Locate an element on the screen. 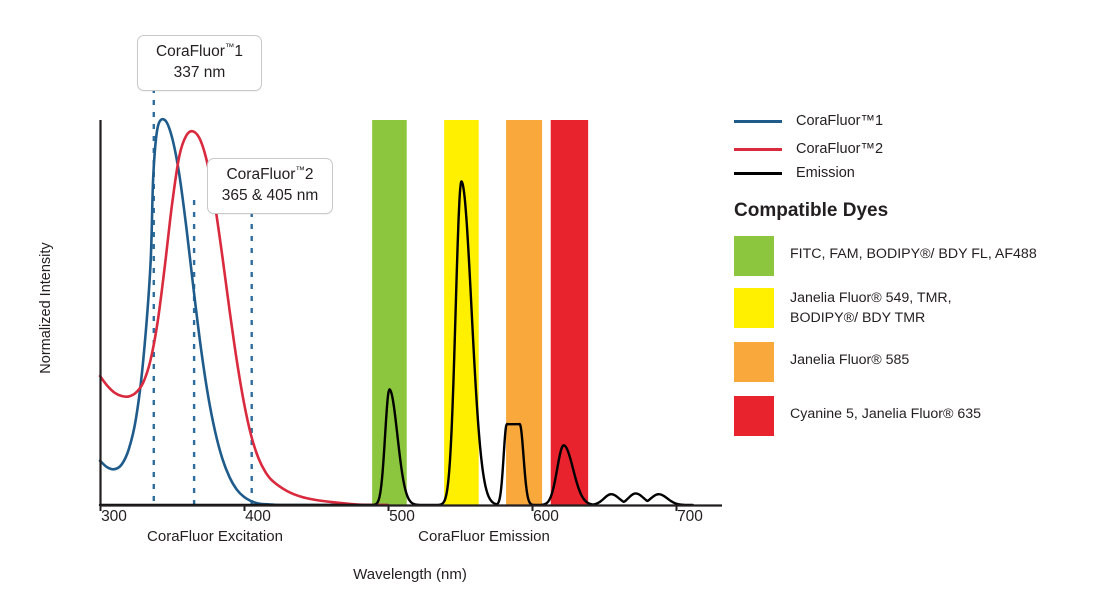 Image resolution: width=1110 pixels, height=612 pixels. dye-row-green: FITC, FAM, BODIPY®/ BDY FL, AF488 is located at coordinates (920, 256).